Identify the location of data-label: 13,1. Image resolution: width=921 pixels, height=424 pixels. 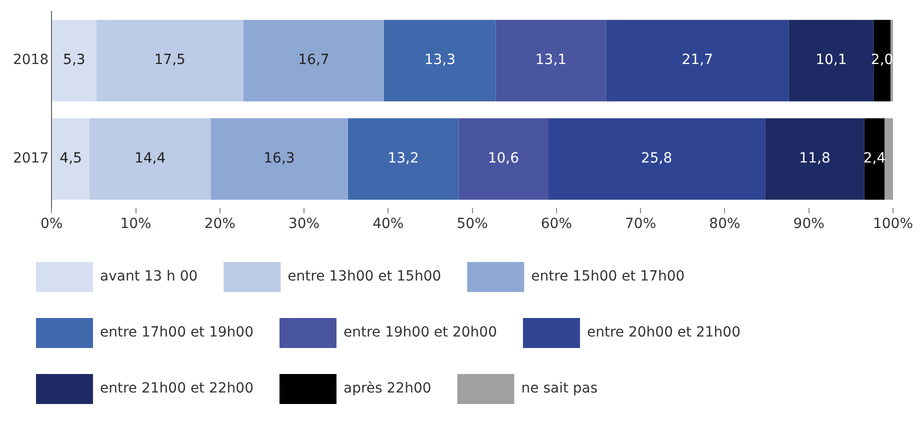
(551, 60).